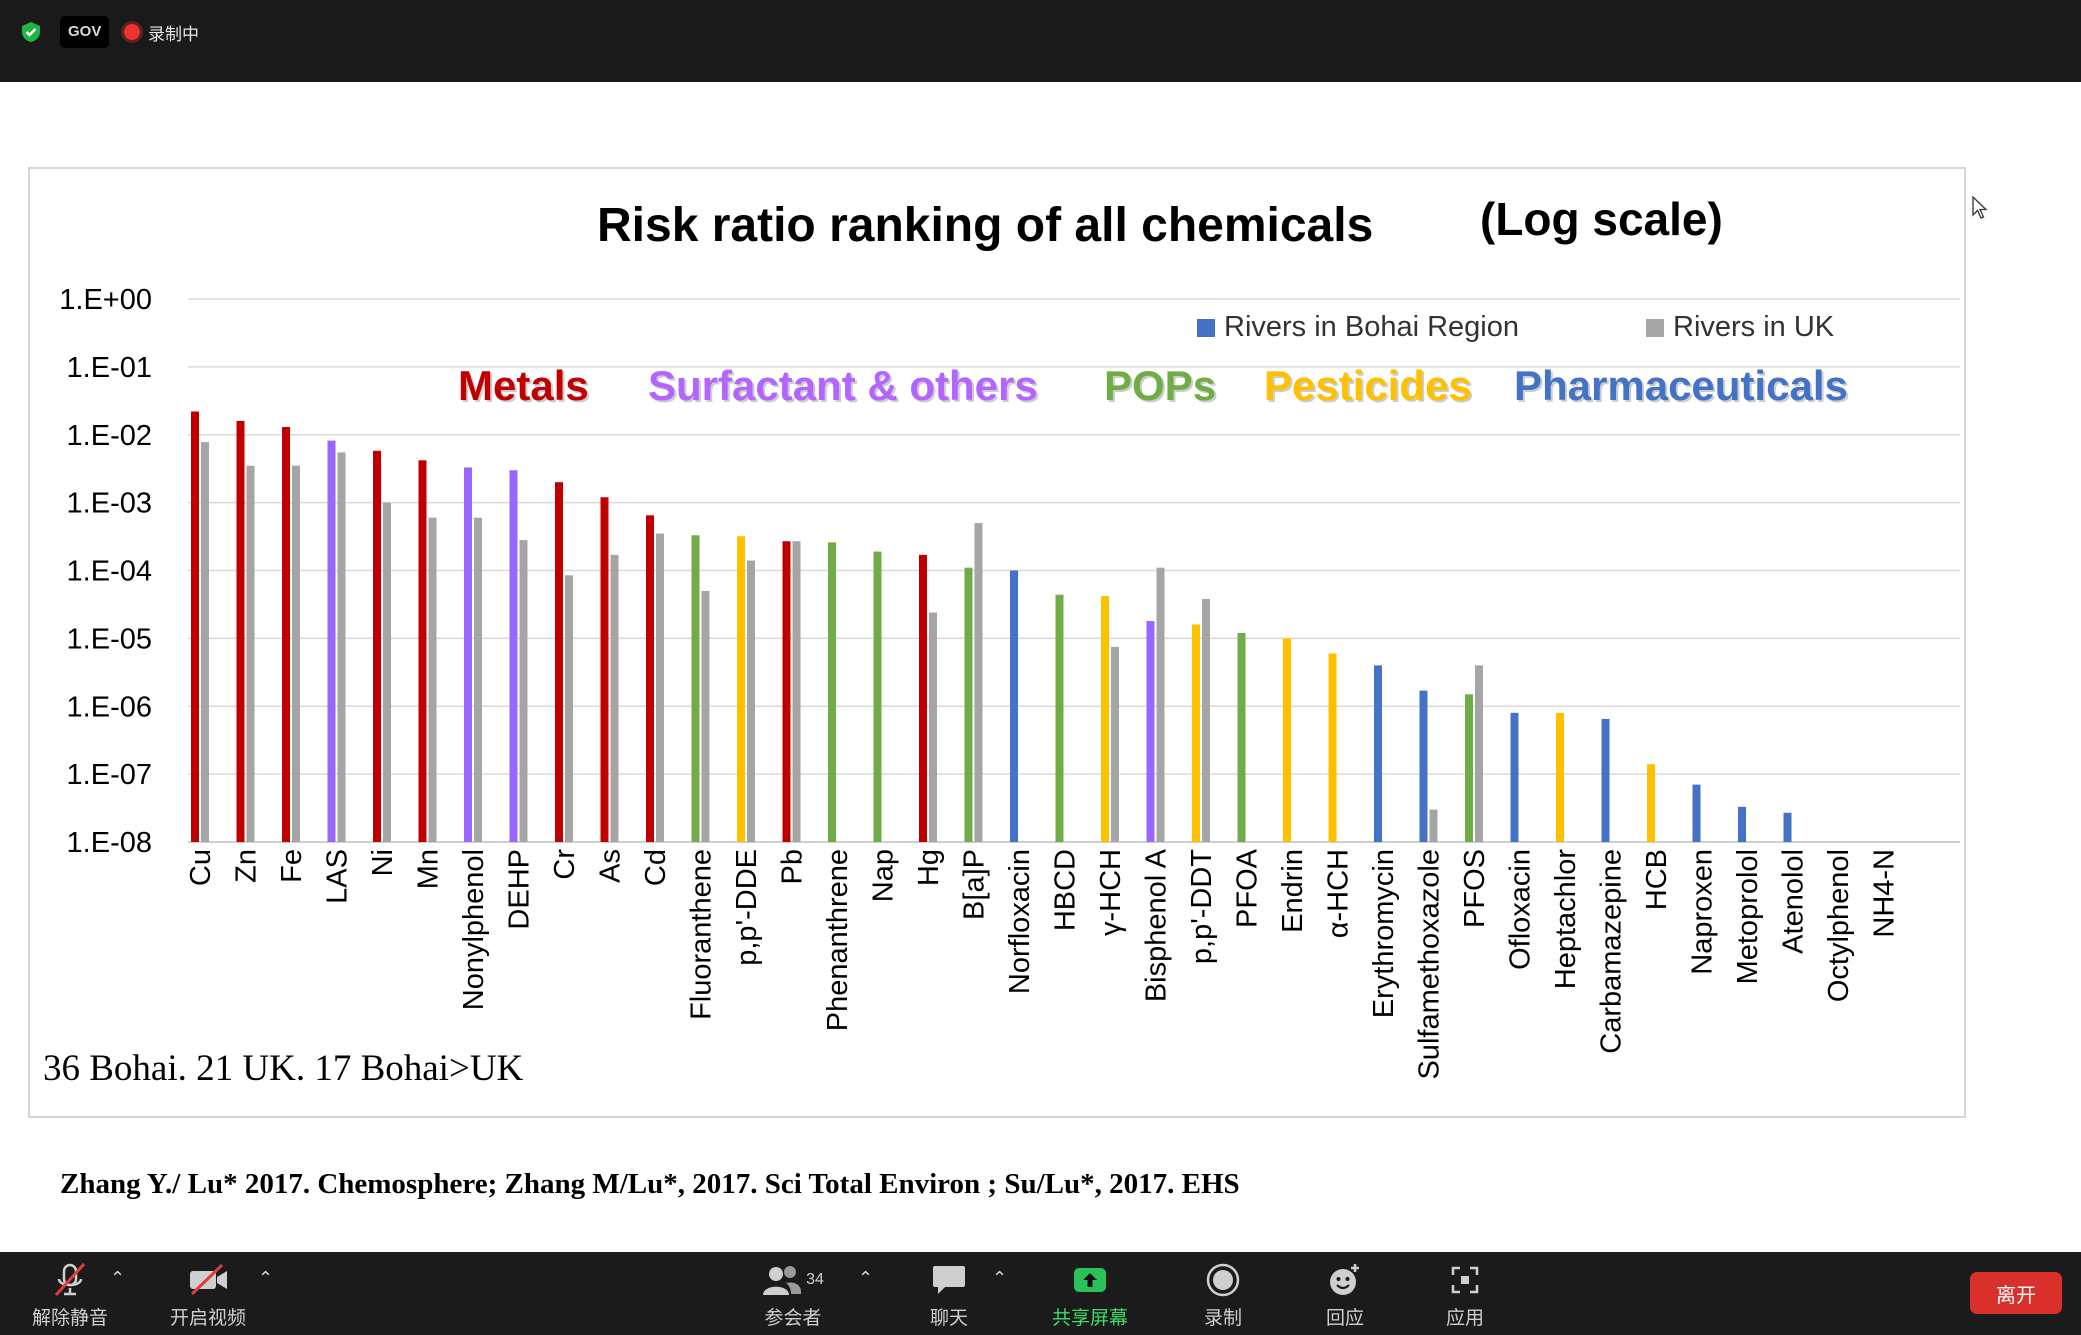  Describe the element at coordinates (1839, 925) in the screenshot. I see `x-tick-label: Octylphenol` at that location.